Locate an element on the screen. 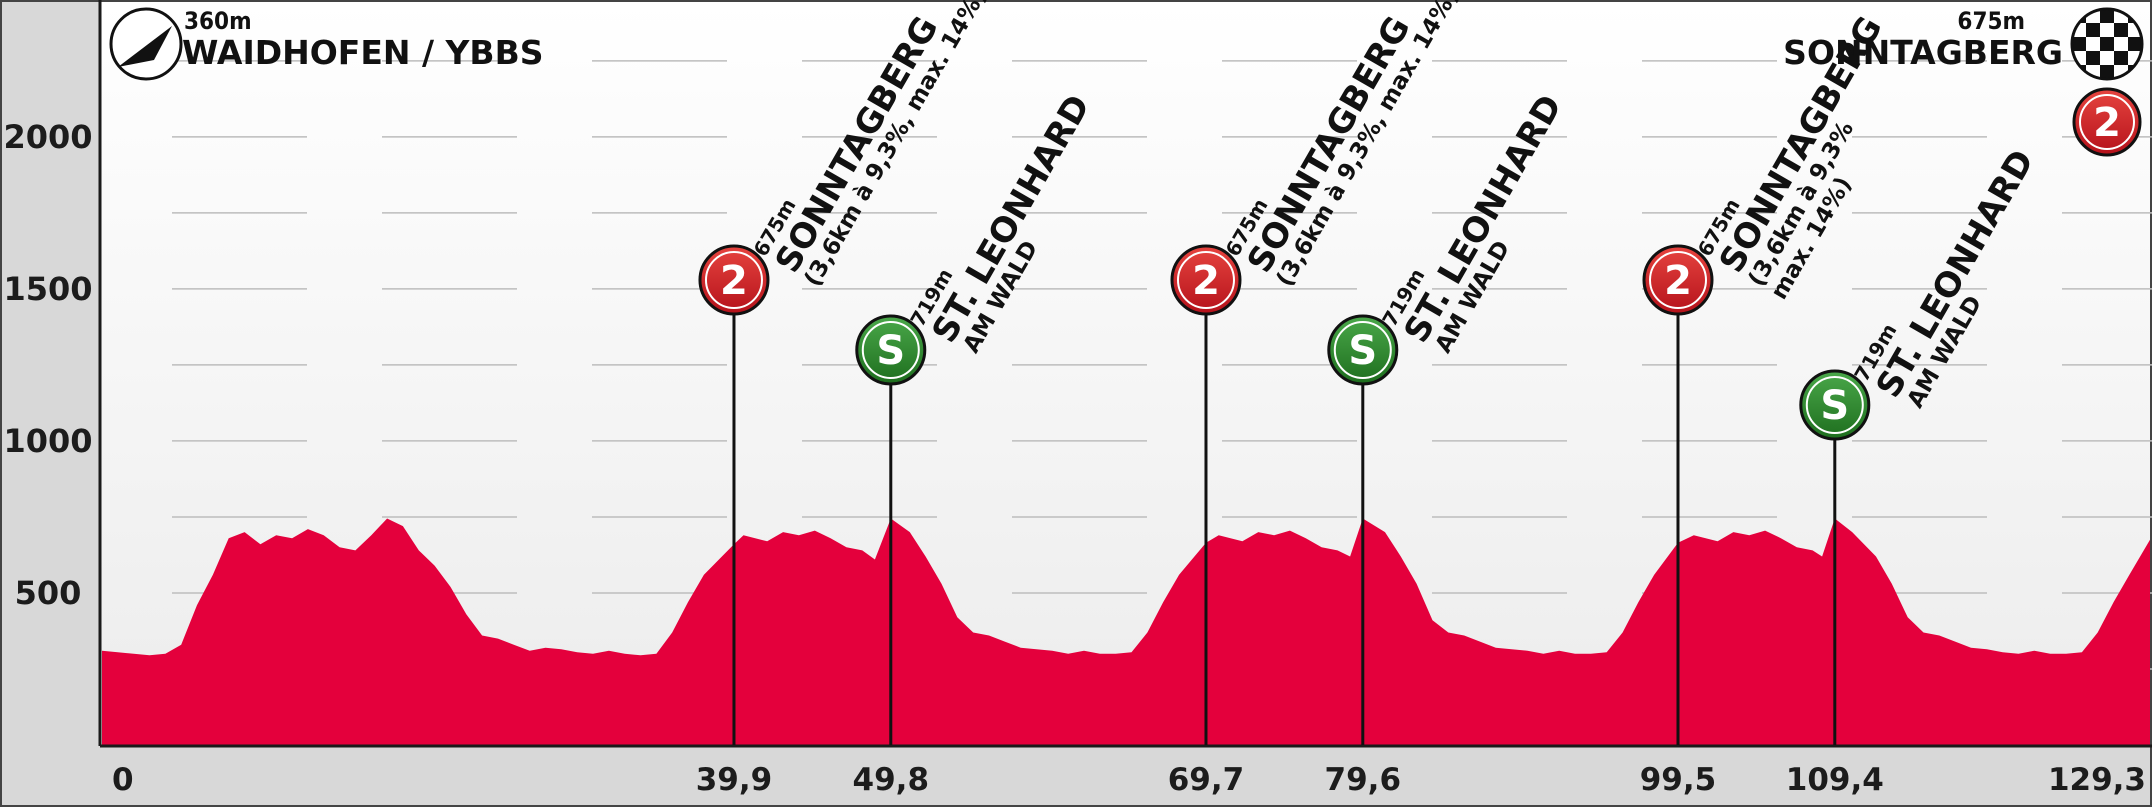  checkered-flag-icon is located at coordinates (2107, 44).